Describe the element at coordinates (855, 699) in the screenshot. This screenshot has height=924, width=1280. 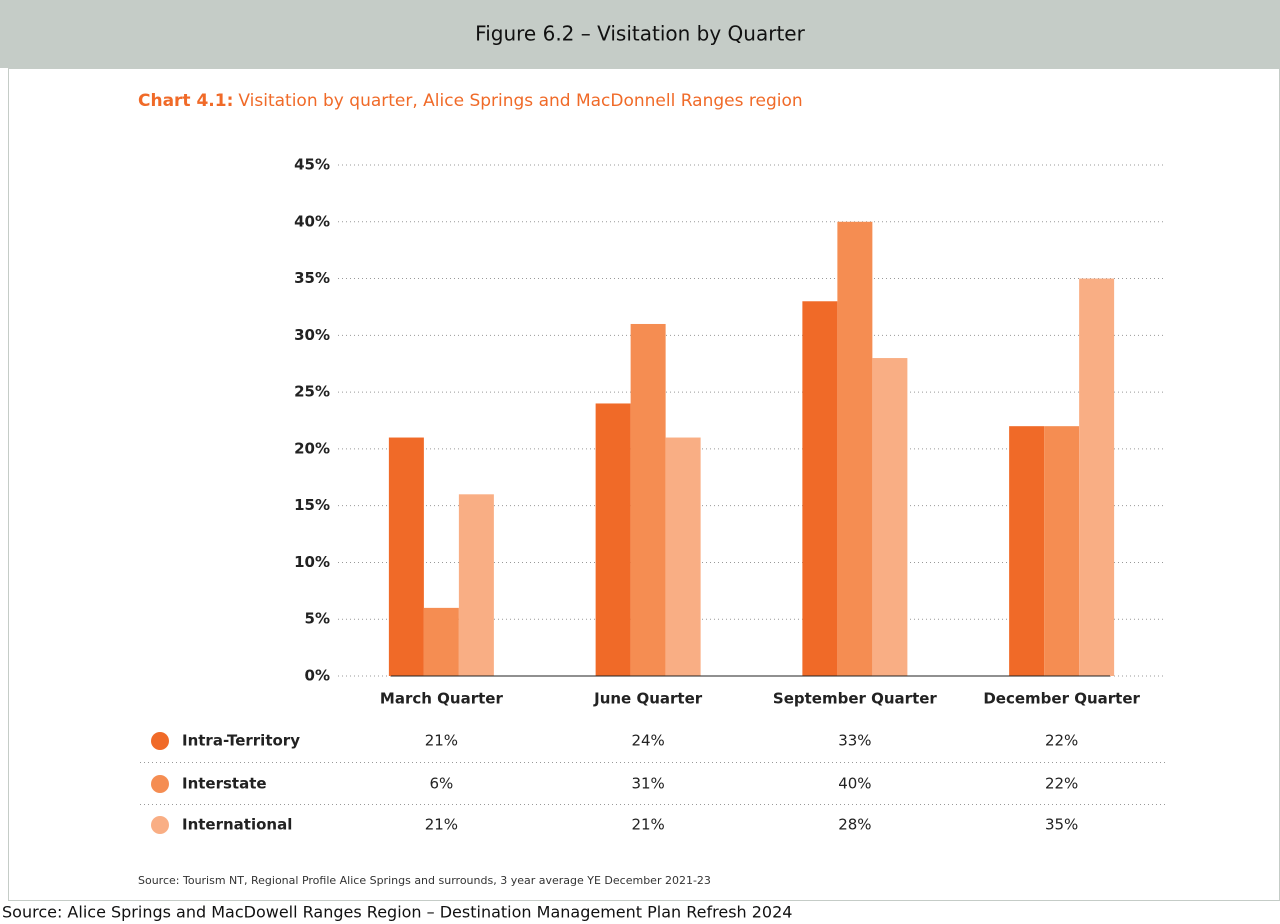
I see `x-tick-label: September Quarter` at that location.